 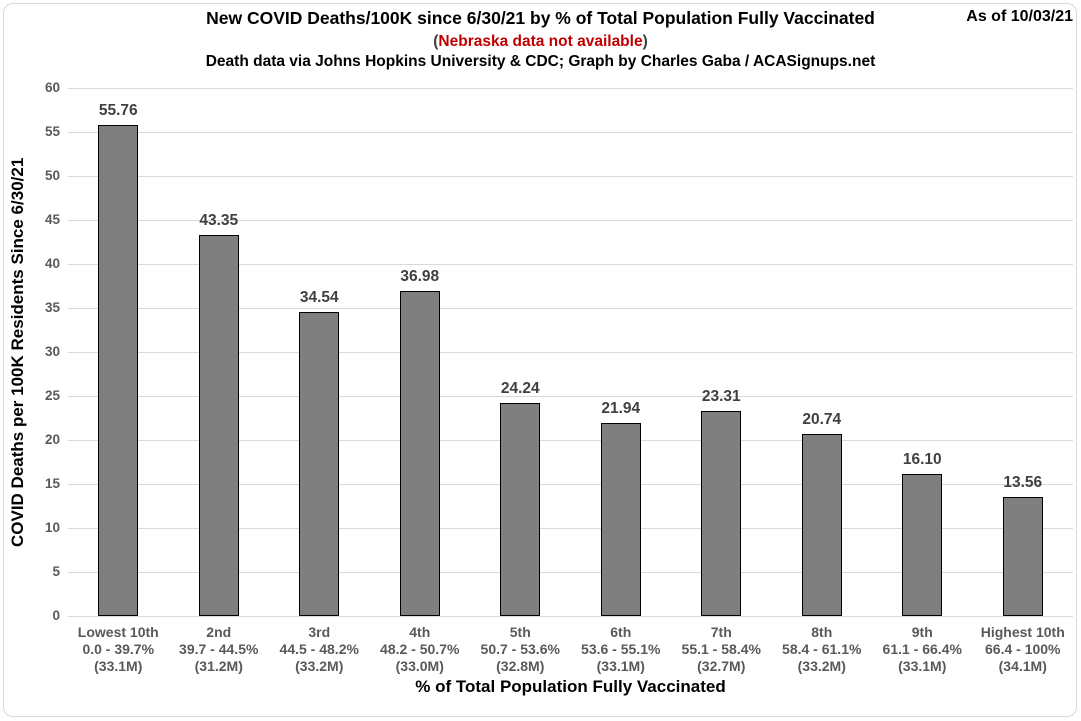 I want to click on bar-slot: 23.31, so click(x=721, y=352).